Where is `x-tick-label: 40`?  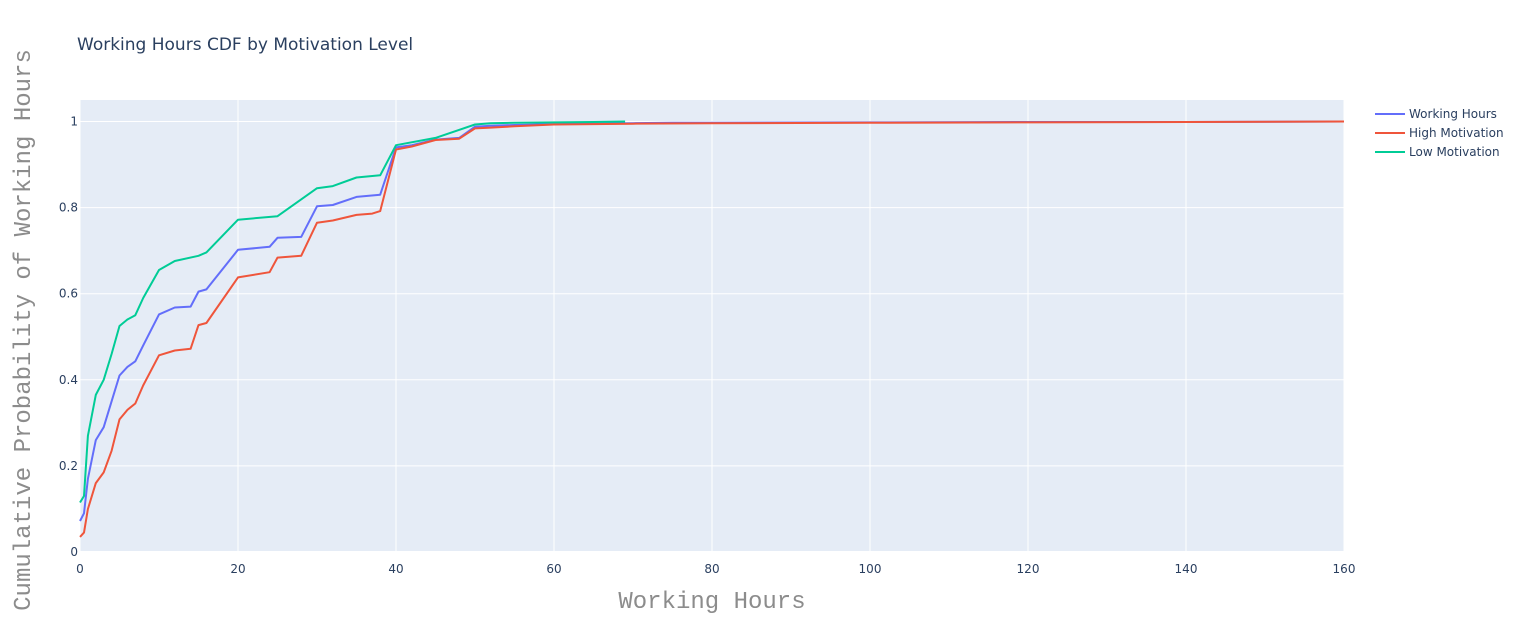
x-tick-label: 40 is located at coordinates (395, 569).